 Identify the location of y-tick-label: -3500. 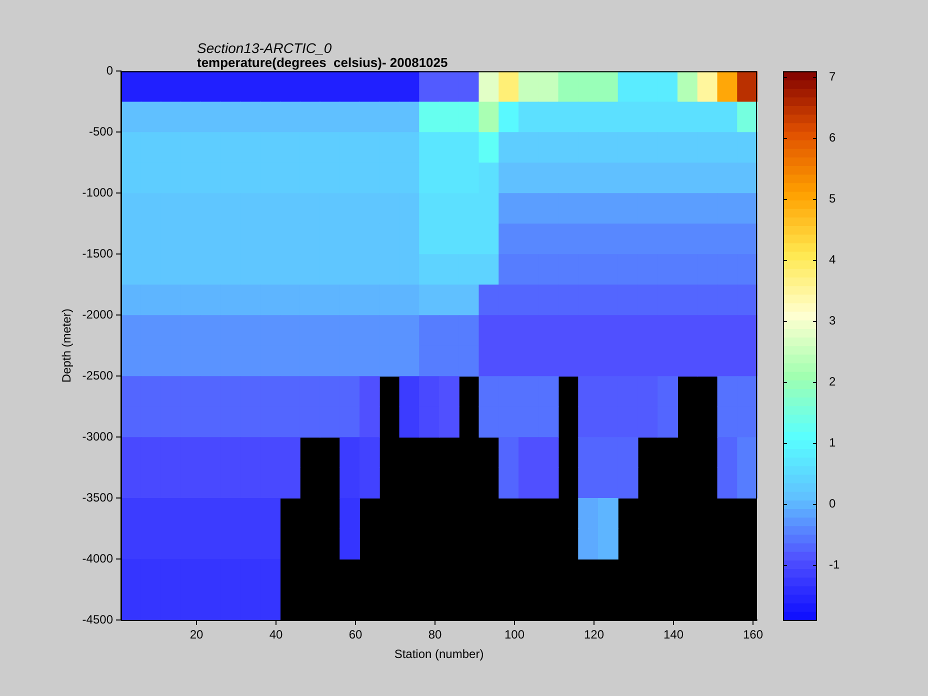
(98, 497).